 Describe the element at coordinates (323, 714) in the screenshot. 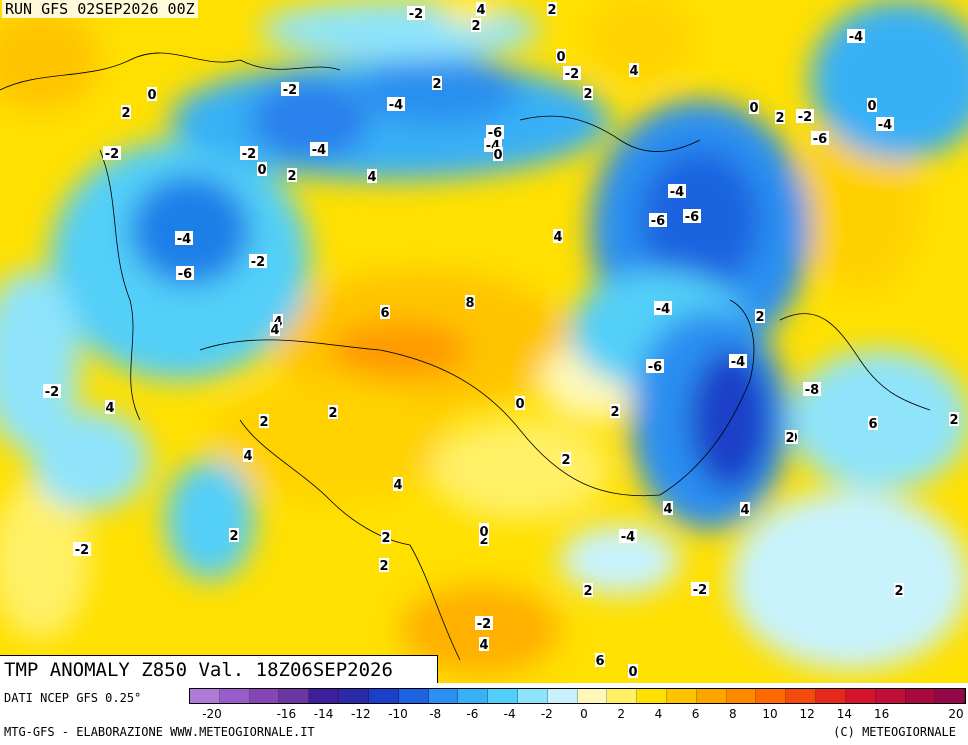

I see `scale-tick-label: -14` at that location.